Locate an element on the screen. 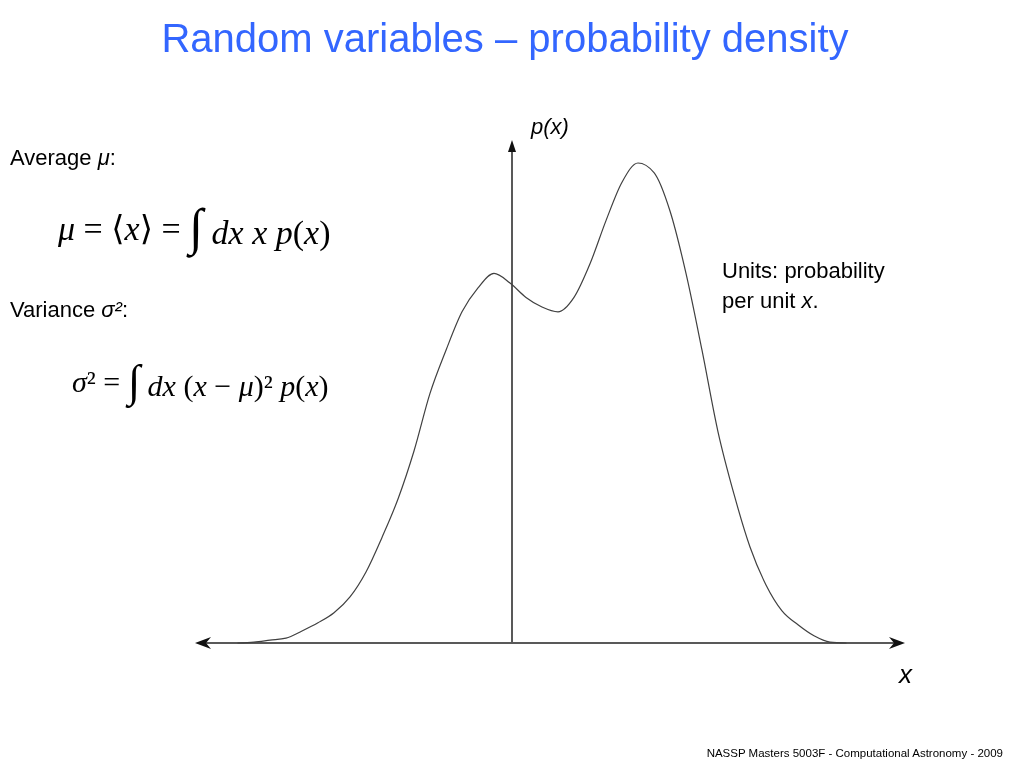  text: σ² = ∫ dx (x − μ)² p(x) is located at coordinates (200, 380).